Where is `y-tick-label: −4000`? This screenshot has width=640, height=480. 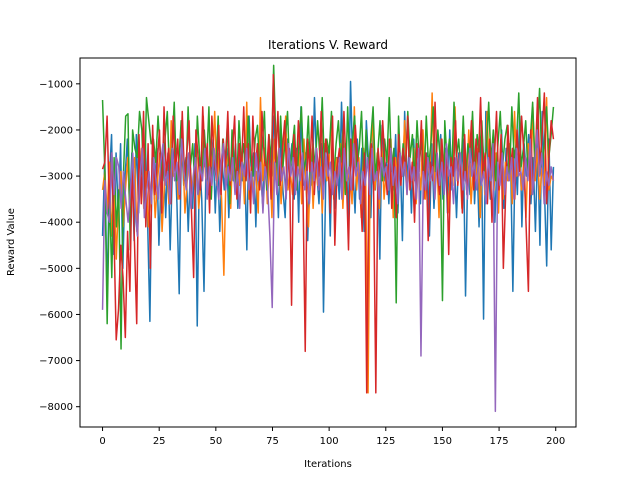
y-tick-label: −4000 is located at coordinates (56, 223).